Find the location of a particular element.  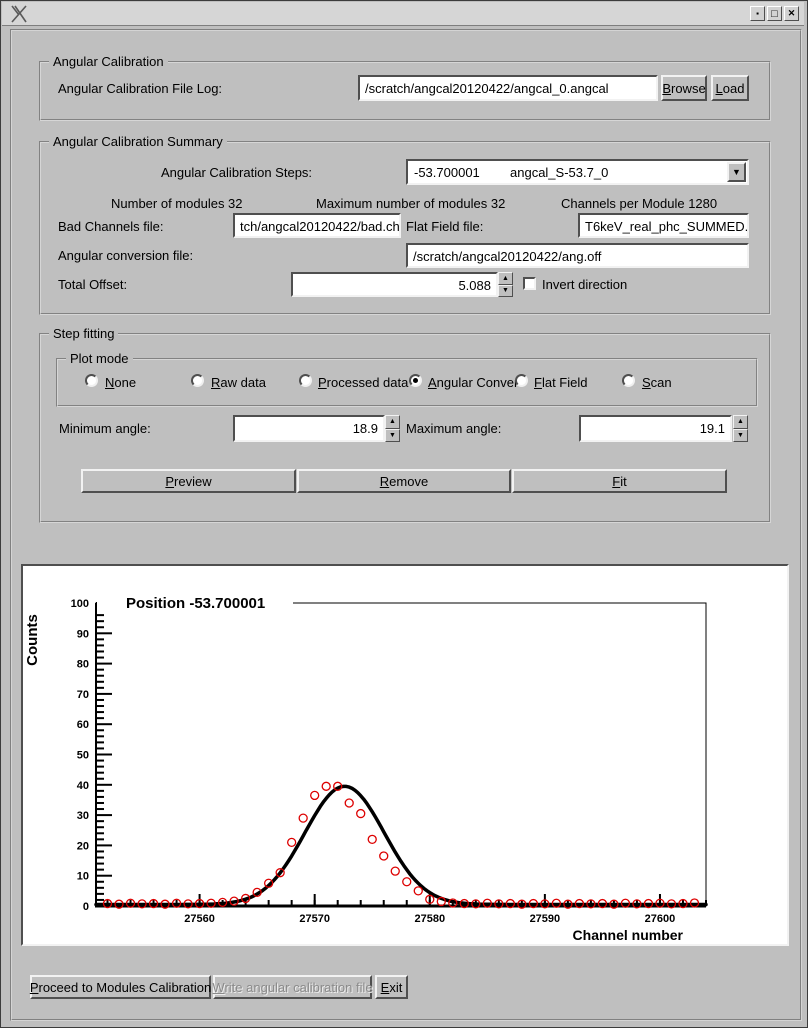

exit-button: Exit is located at coordinates (391, 987).